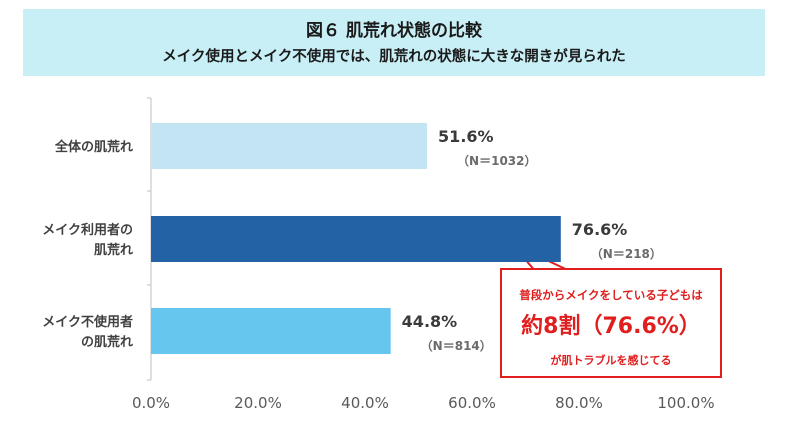 The image size is (812, 442). Describe the element at coordinates (93, 147) in the screenshot. I see `category-label: 全体の肌荒れ` at that location.